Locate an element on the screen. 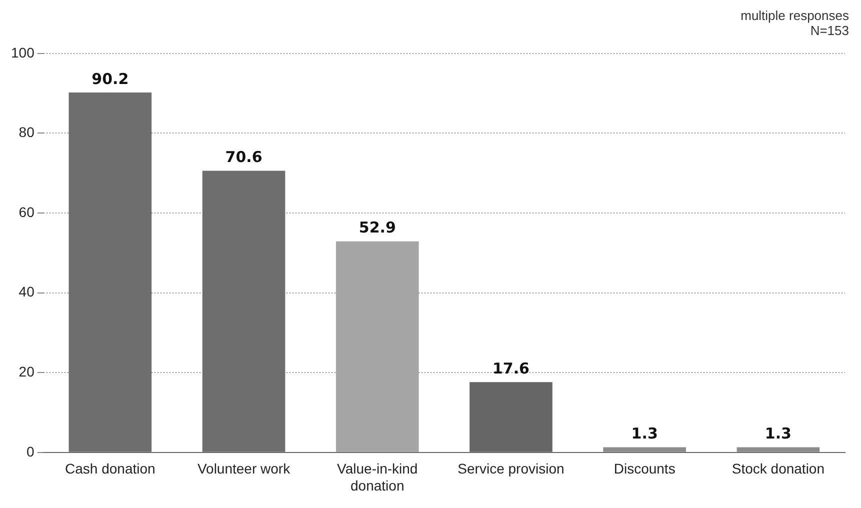 This screenshot has height=508, width=861. x-tick-label: Discounts is located at coordinates (645, 468).